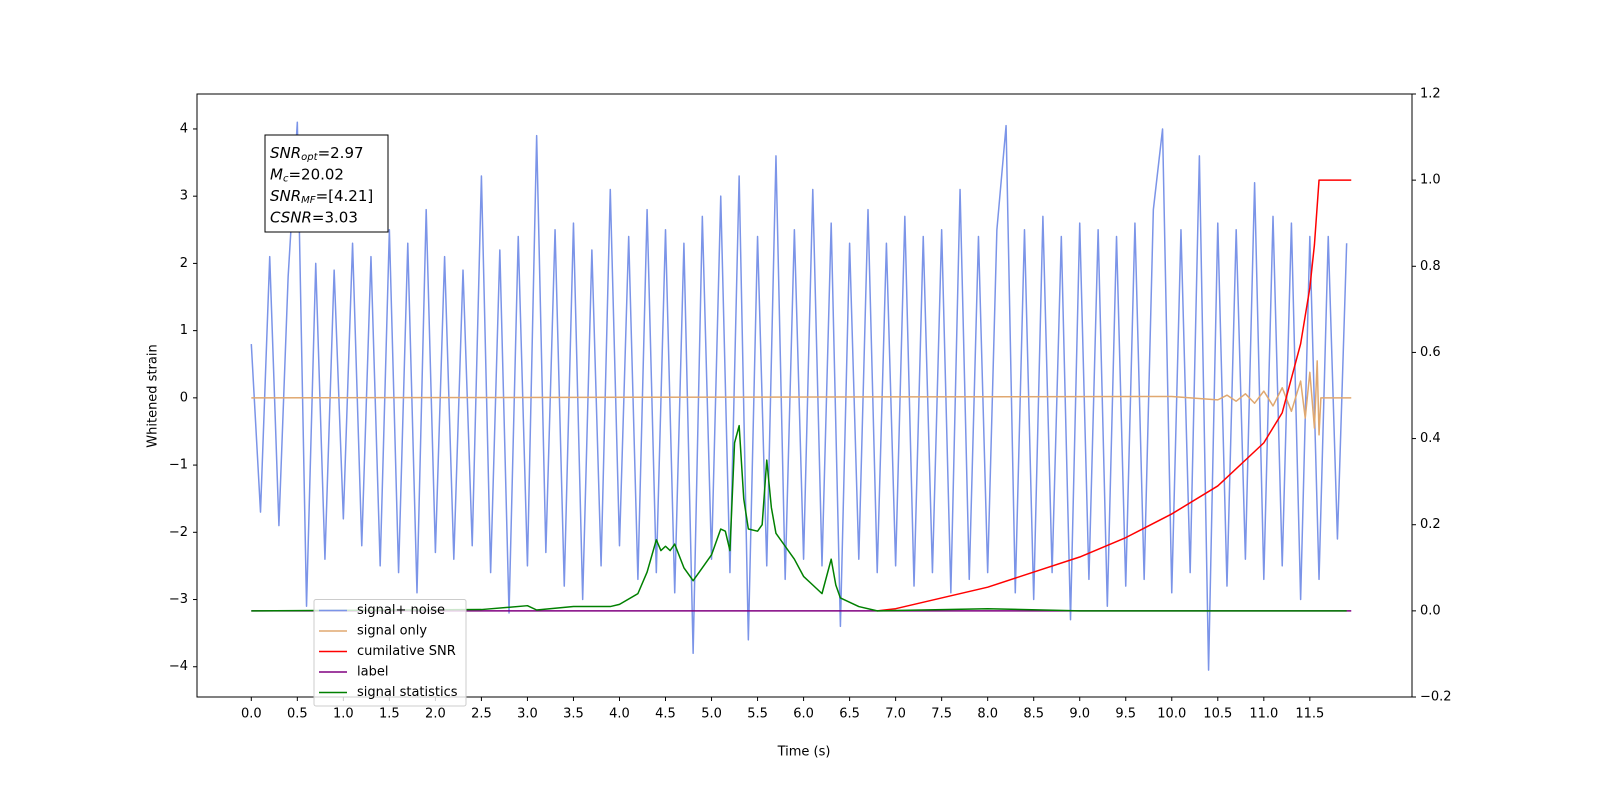 This screenshot has width=1600, height=800. Describe the element at coordinates (527, 714) in the screenshot. I see `x-tick-label: 3.0` at that location.